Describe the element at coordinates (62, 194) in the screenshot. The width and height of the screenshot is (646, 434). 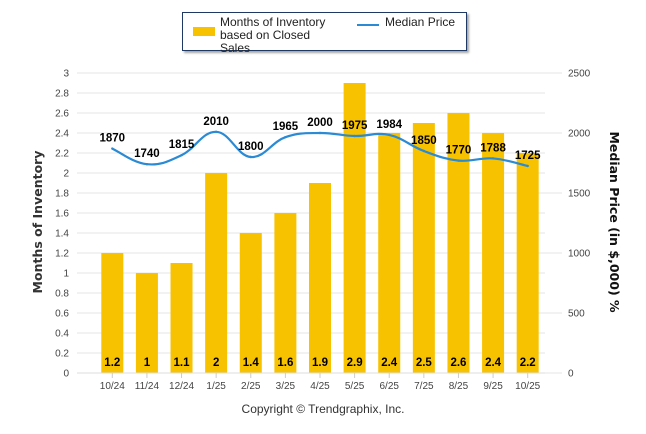
I see `y-tick-label: 1.8` at that location.